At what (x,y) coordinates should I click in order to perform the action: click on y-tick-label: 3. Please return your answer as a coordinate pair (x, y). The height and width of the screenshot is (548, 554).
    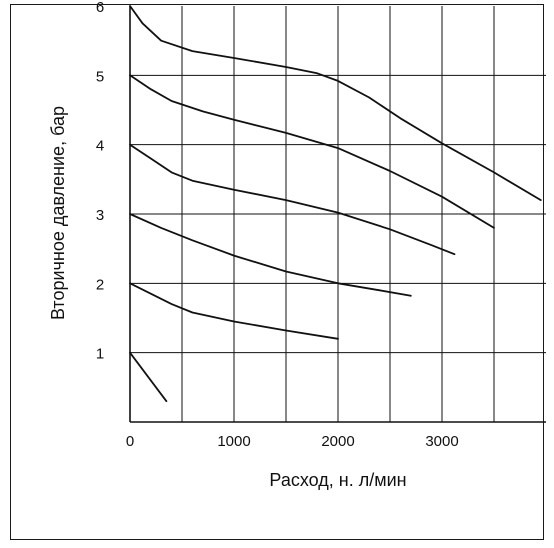
    Looking at the image, I should click on (100, 215).